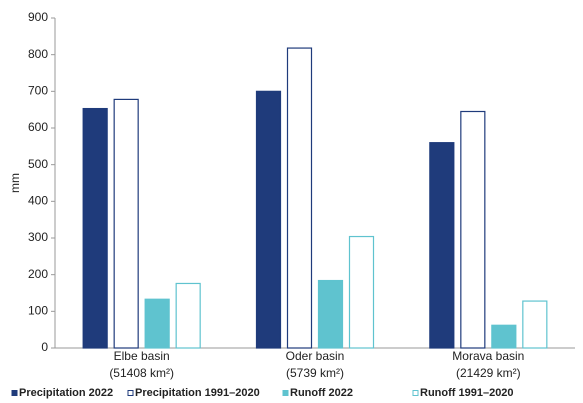  I want to click on y-axis-label: mm, so click(15, 183).